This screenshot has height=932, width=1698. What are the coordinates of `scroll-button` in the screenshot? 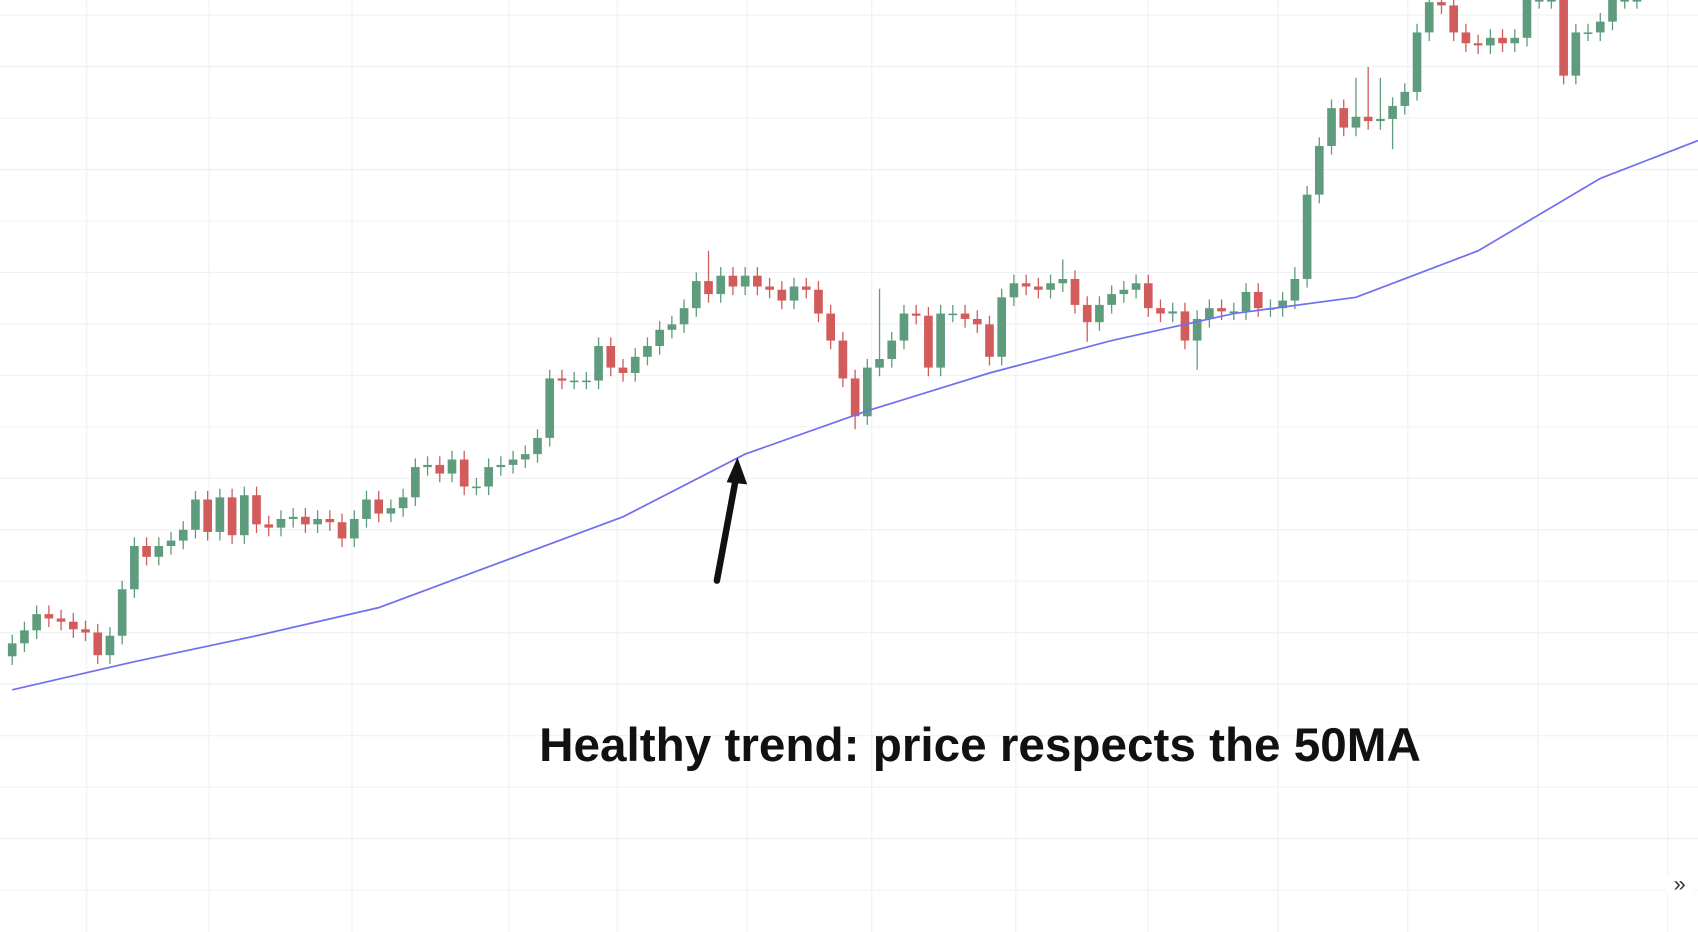 It's located at (1679, 884).